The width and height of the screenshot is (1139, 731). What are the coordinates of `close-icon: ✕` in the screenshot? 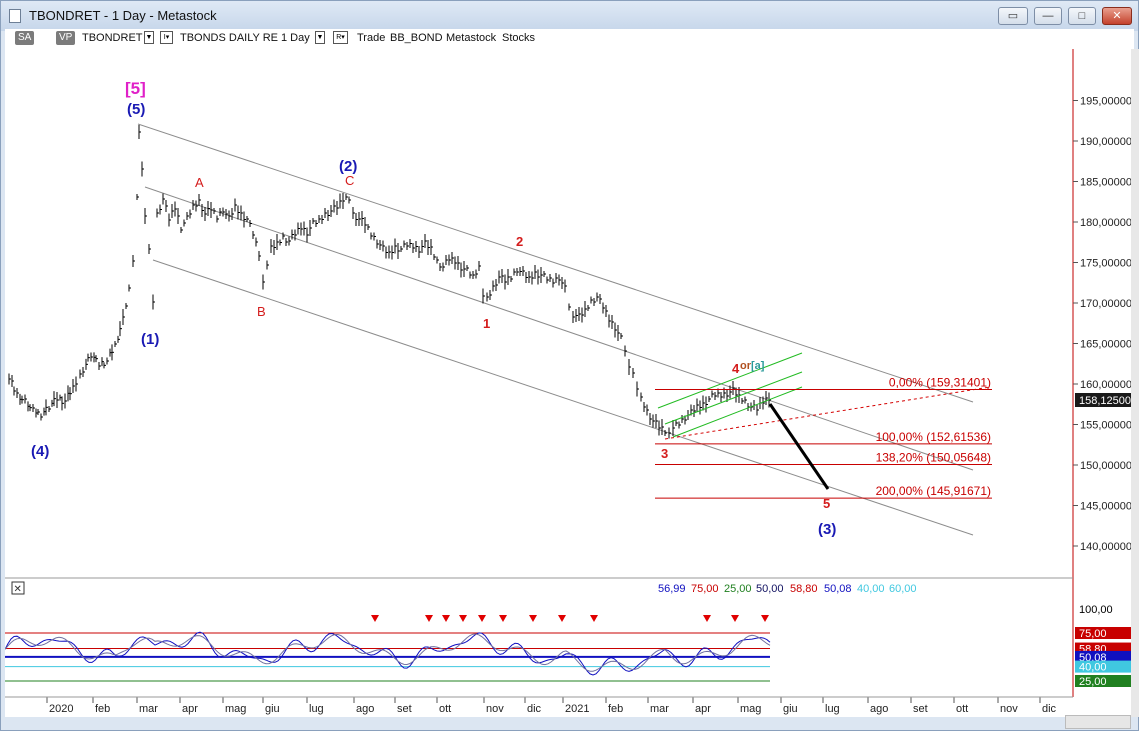 It's located at (18, 589).